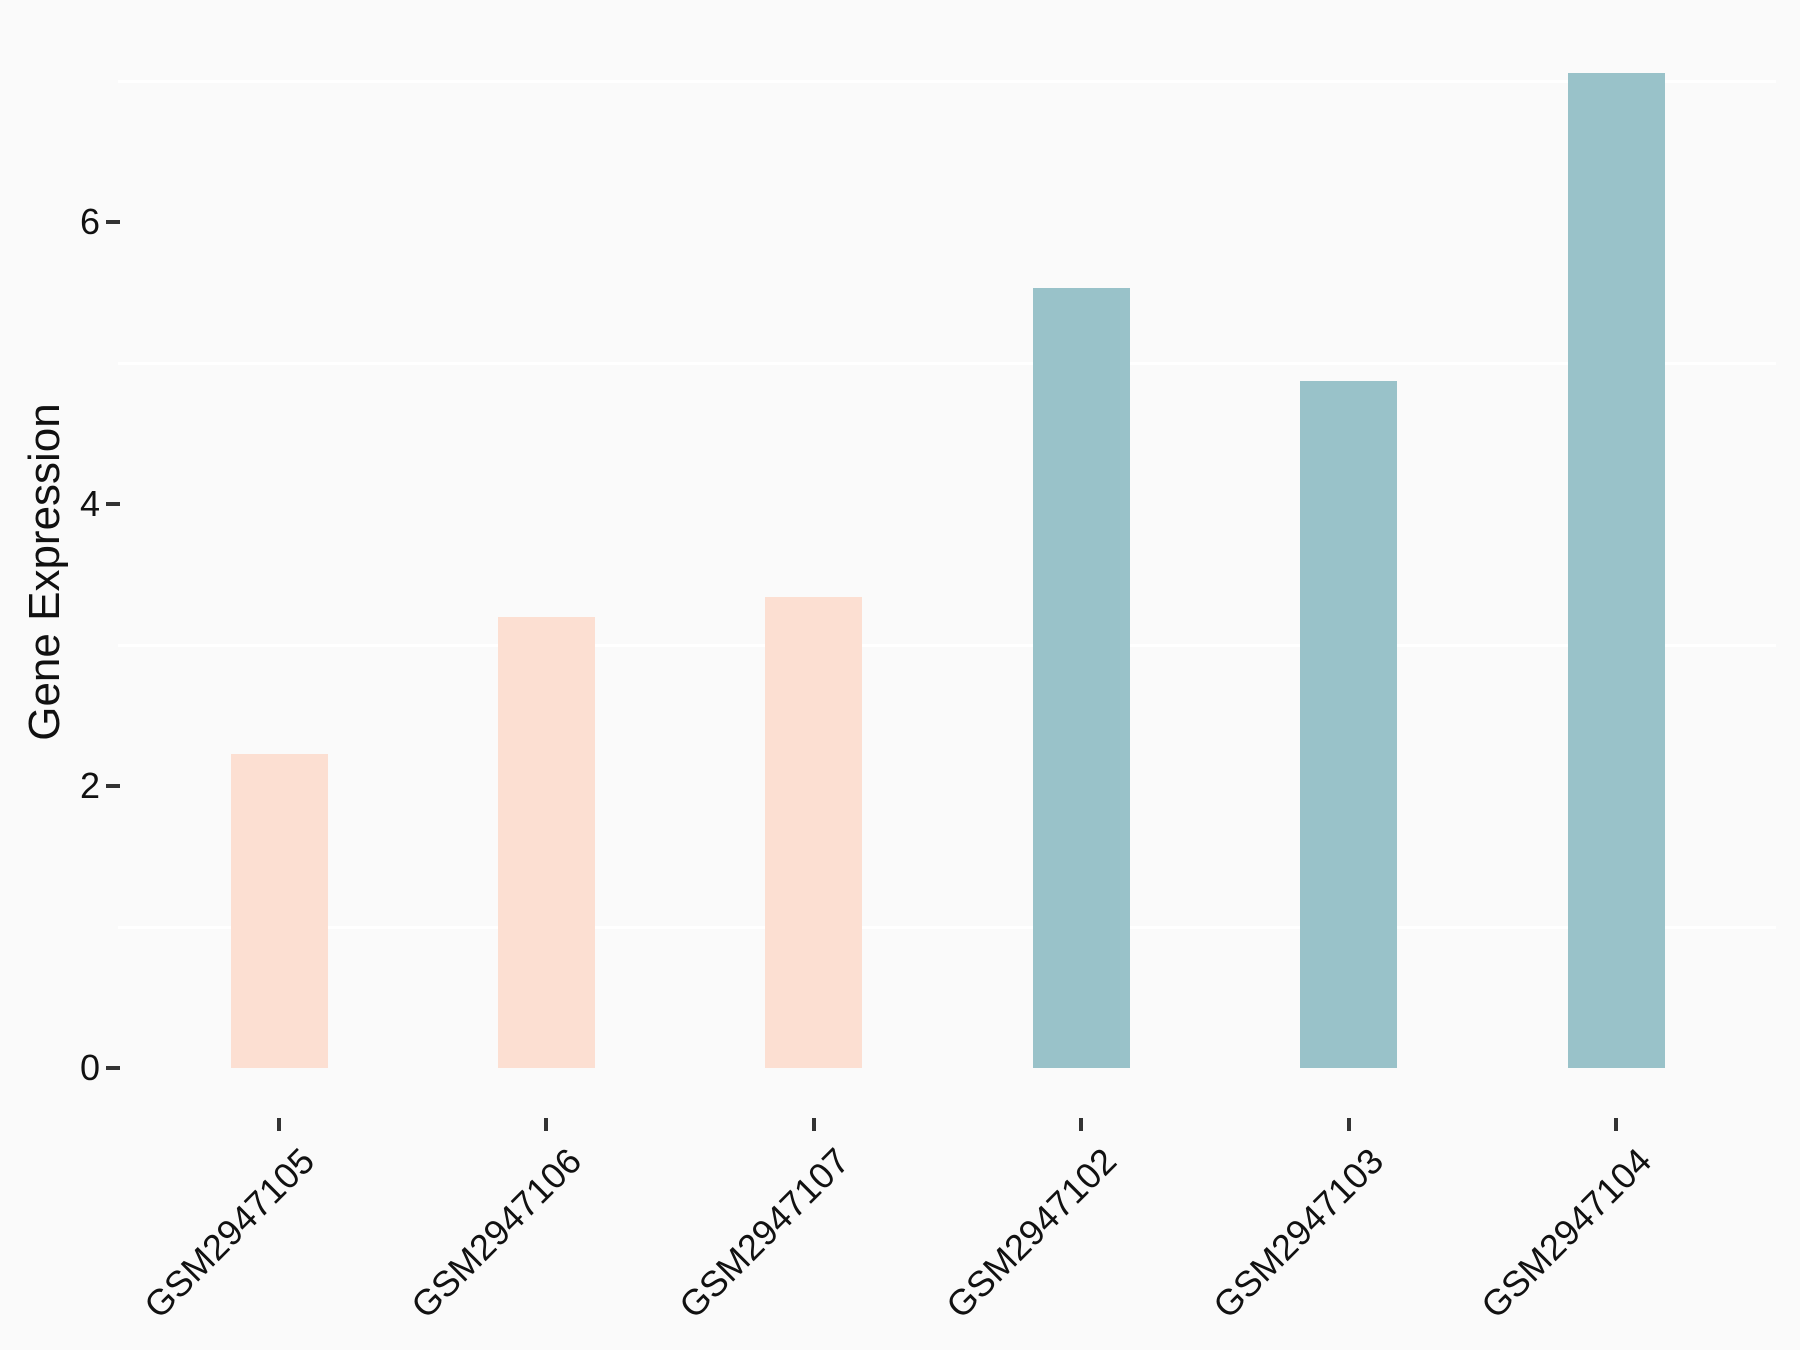  What do you see at coordinates (1298, 1233) in the screenshot?
I see `x-tick-label-GSM2947103: GSM2947103` at bounding box center [1298, 1233].